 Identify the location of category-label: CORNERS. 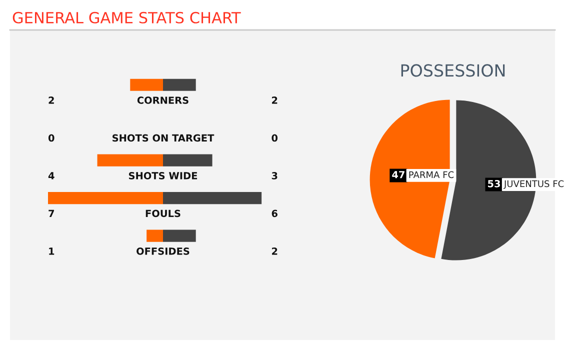
(162, 100).